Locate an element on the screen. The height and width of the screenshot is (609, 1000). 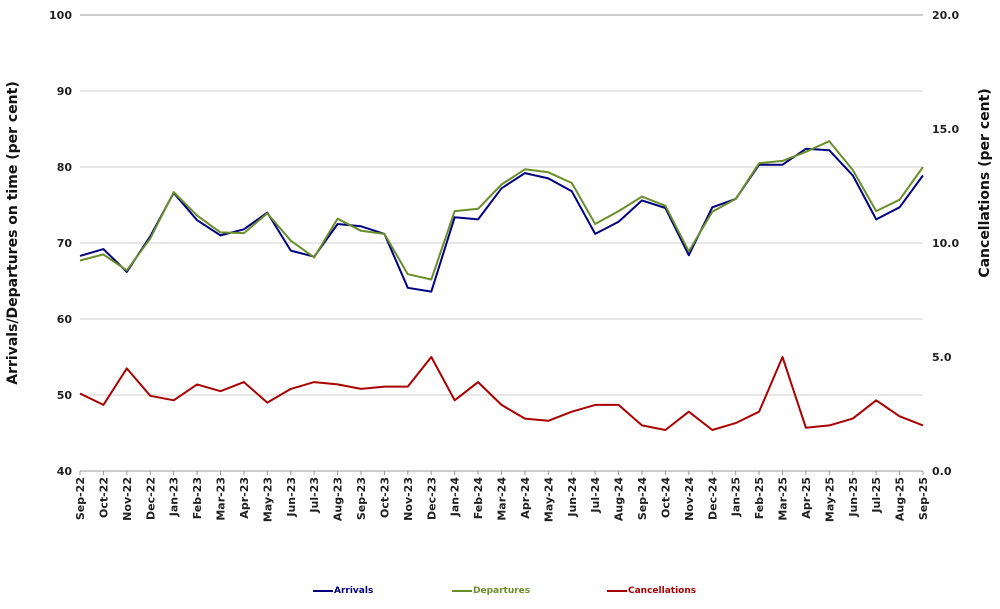
right-tick-label: 0.0 is located at coordinates (942, 471).